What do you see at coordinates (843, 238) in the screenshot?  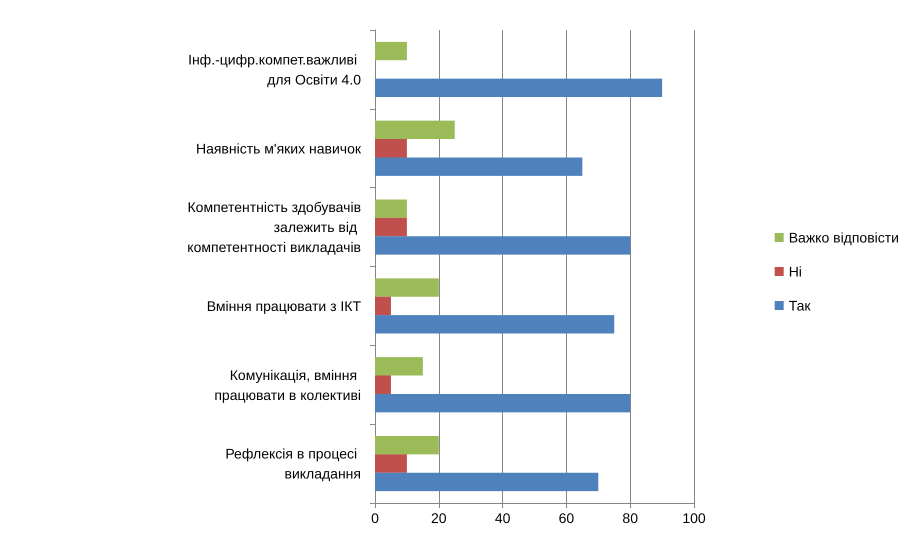 I see `legend-label: Важко відповісти` at bounding box center [843, 238].